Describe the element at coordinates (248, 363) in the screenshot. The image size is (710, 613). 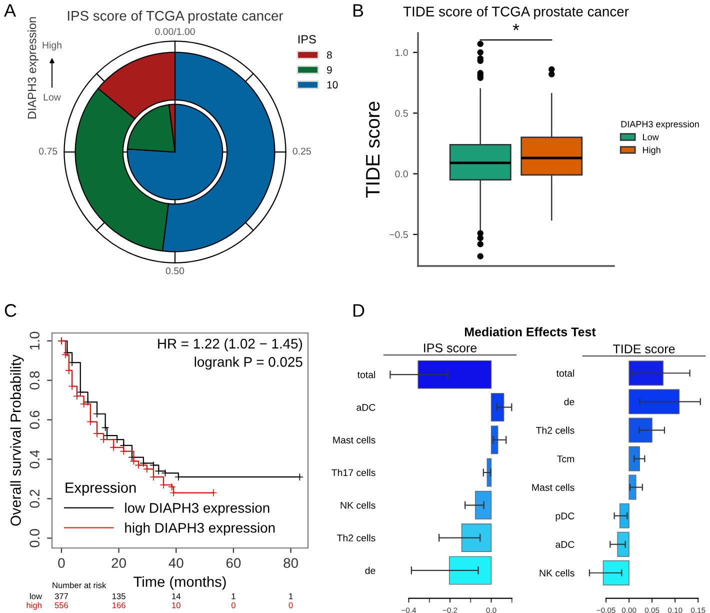
I see `annotation: logrank P = 0.025` at that location.